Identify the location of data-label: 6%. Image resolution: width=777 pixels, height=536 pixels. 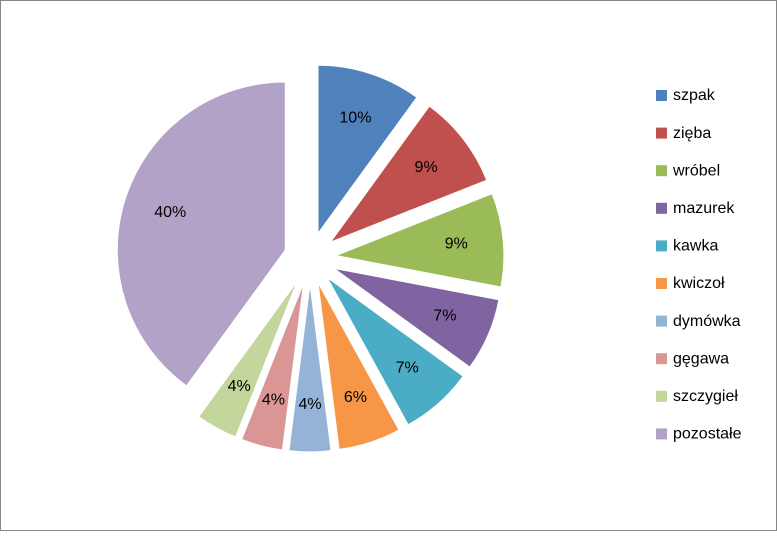
(355, 397).